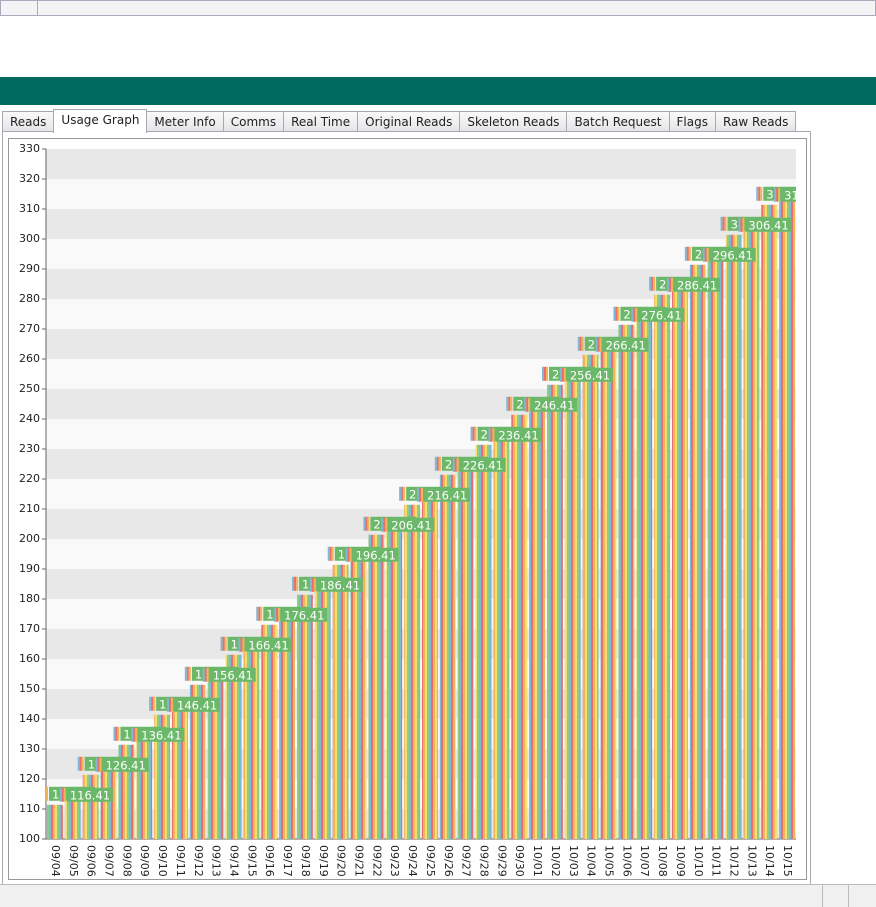 This screenshot has width=876, height=907. Describe the element at coordinates (618, 121) in the screenshot. I see `tab: Batch Request` at that location.